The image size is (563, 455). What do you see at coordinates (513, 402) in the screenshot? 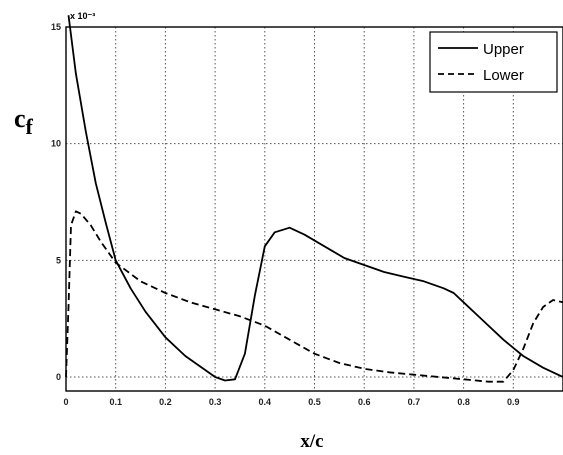
I see `x-tick-label: 0.9` at bounding box center [513, 402].